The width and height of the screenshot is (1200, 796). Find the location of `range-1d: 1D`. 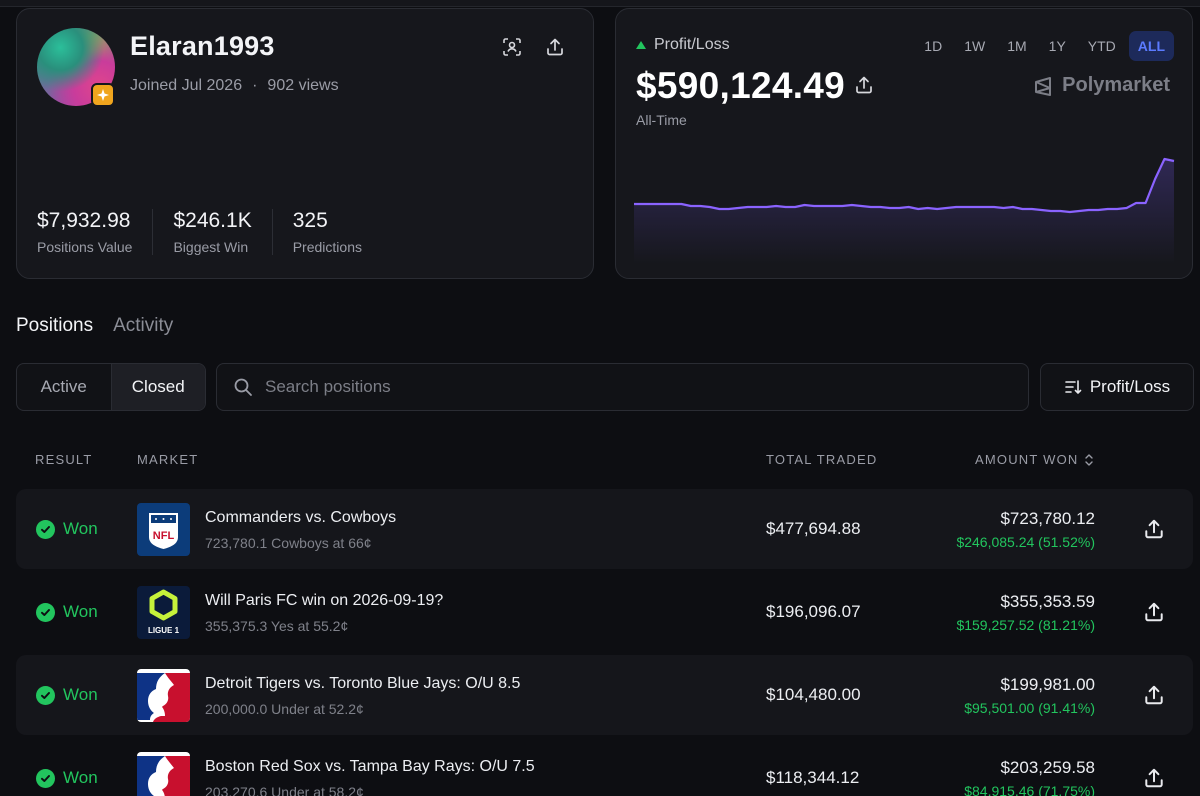

range-1d: 1D is located at coordinates (933, 46).